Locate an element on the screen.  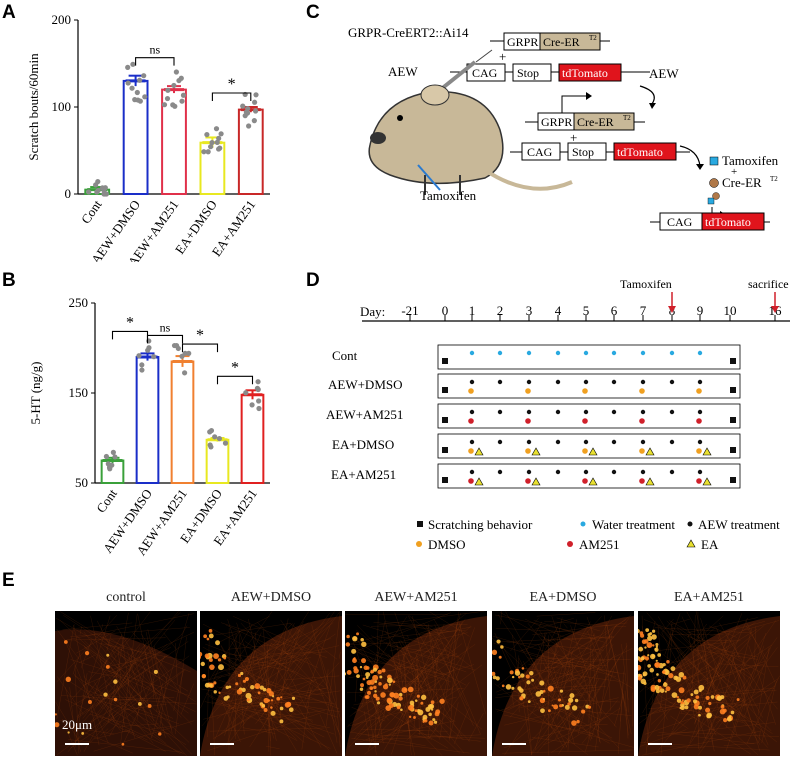
y-tick-label: 100 is located at coordinates (62, 106).